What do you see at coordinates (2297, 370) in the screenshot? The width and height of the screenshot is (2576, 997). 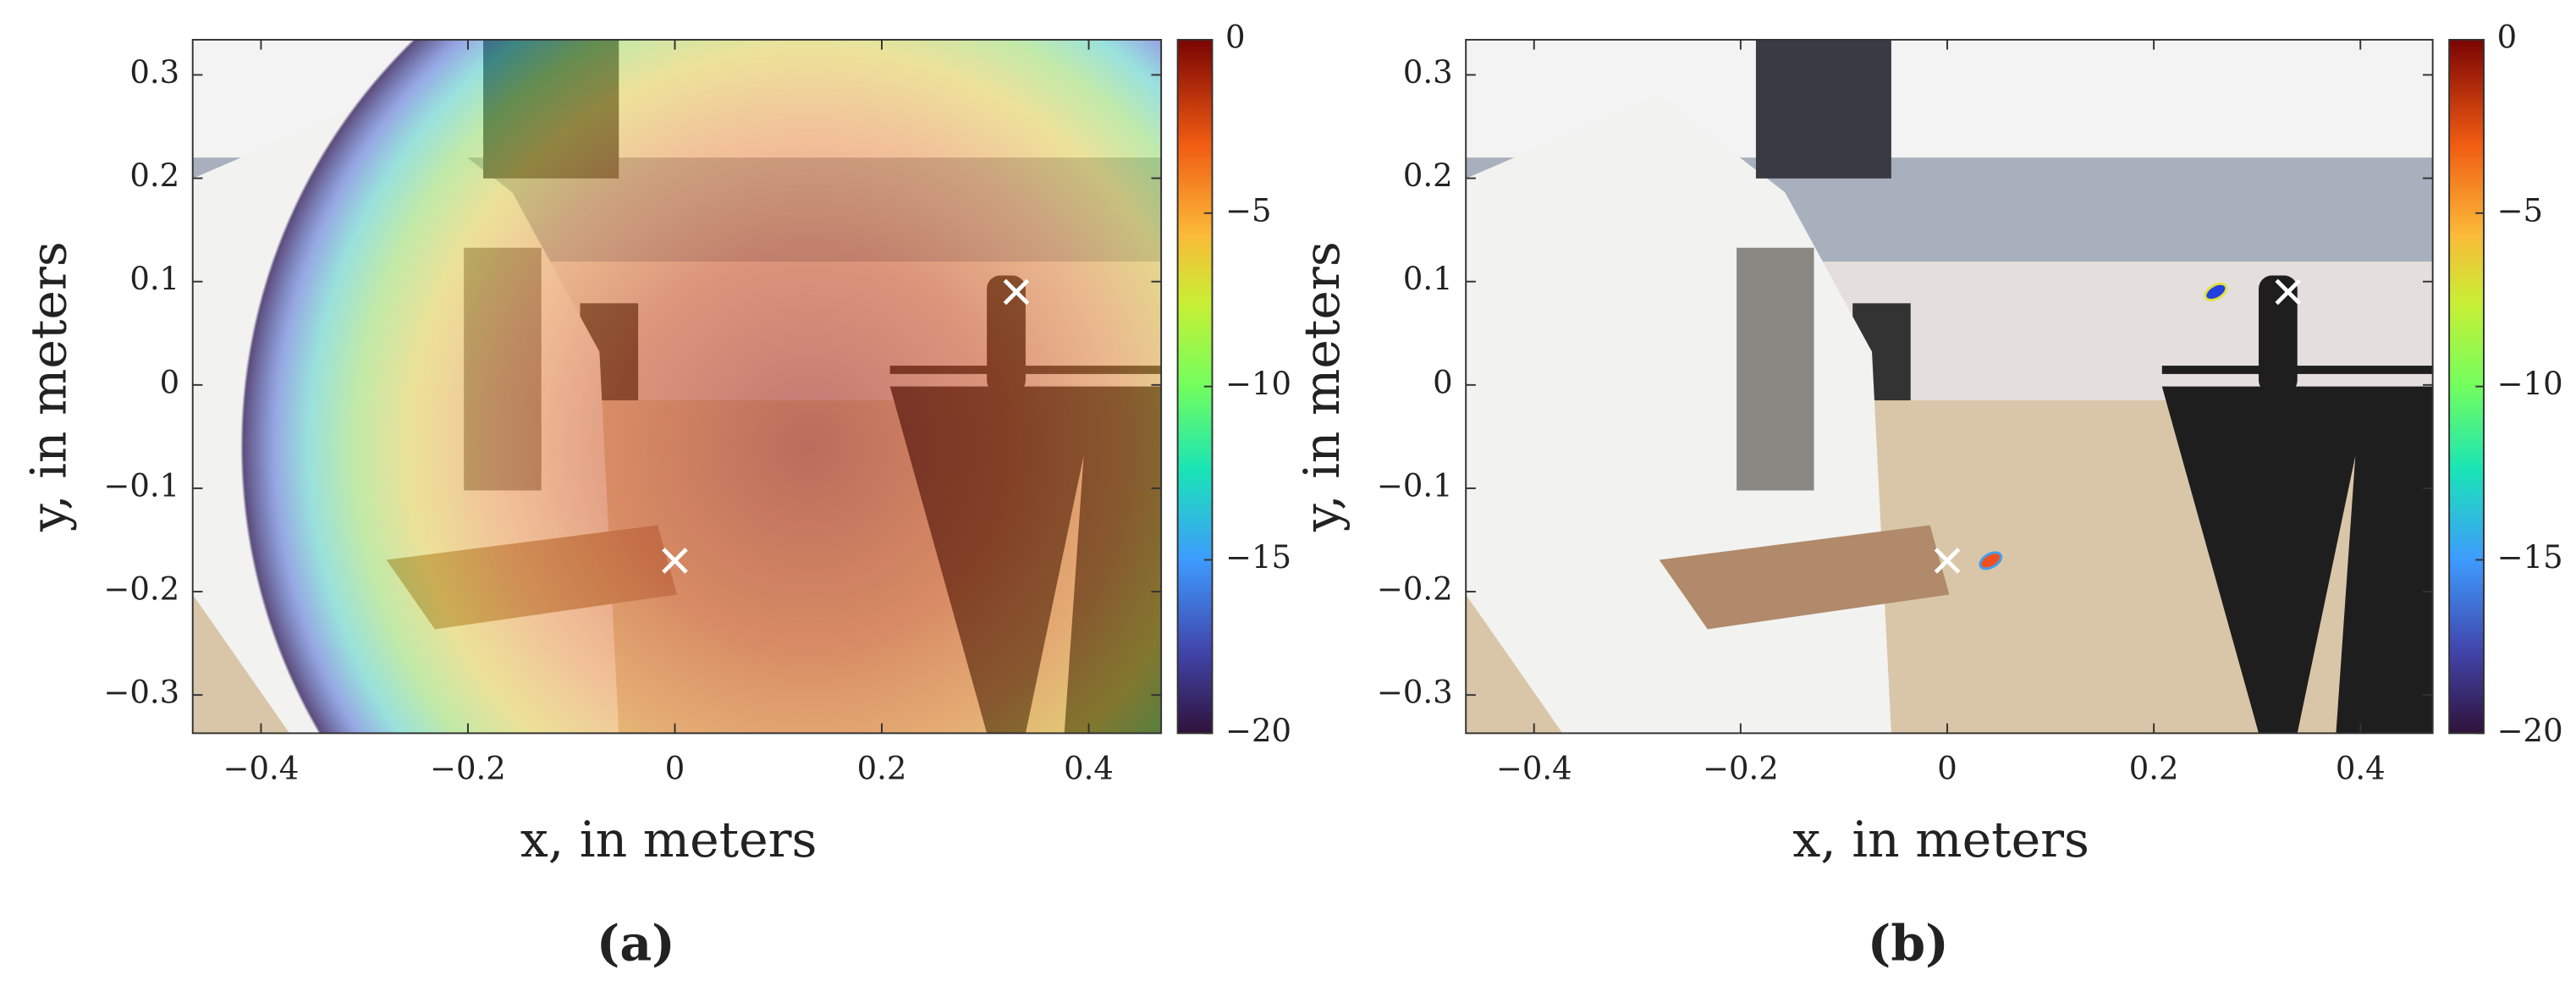 I see `photo-arm-bar` at bounding box center [2297, 370].